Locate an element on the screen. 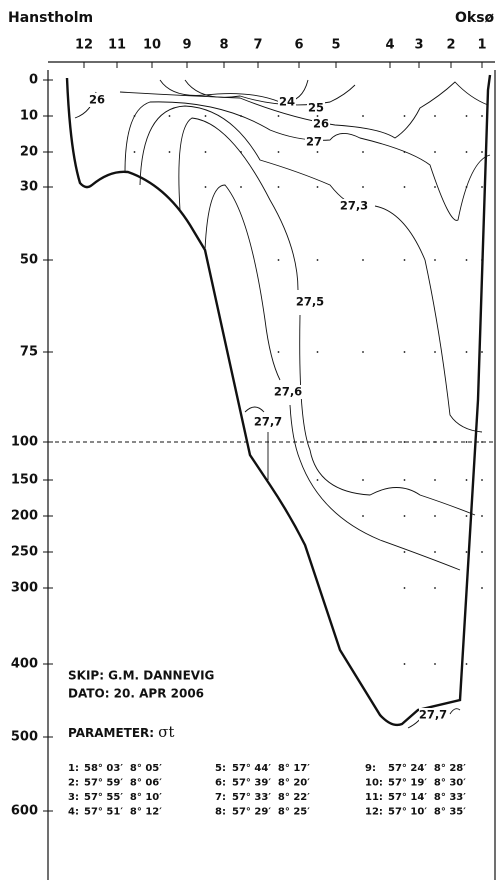 The width and height of the screenshot is (502, 882). station-position: 57° 51′ 8° 12′ is located at coordinates (123, 812).